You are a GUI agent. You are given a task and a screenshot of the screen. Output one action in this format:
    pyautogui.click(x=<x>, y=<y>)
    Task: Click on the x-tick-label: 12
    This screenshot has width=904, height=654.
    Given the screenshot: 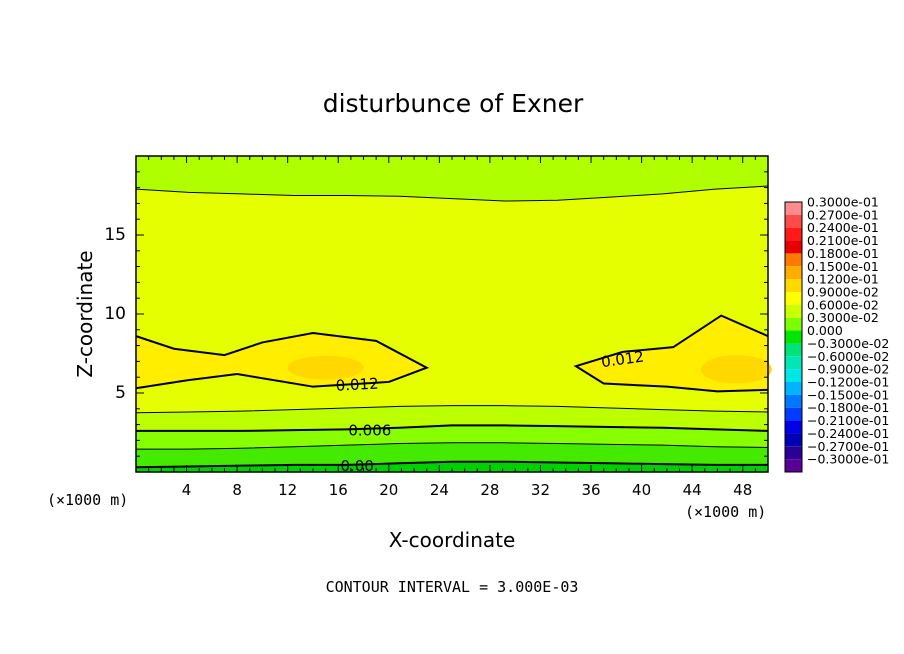 What is the action you would take?
    pyautogui.click(x=287, y=490)
    